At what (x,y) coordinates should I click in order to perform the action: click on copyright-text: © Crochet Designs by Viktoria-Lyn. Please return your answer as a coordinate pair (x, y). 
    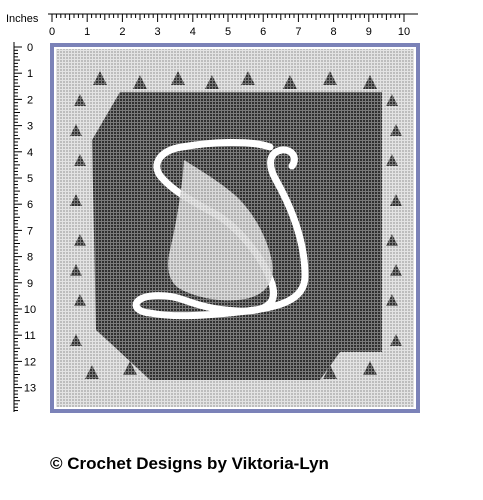
    Looking at the image, I should click on (189, 463).